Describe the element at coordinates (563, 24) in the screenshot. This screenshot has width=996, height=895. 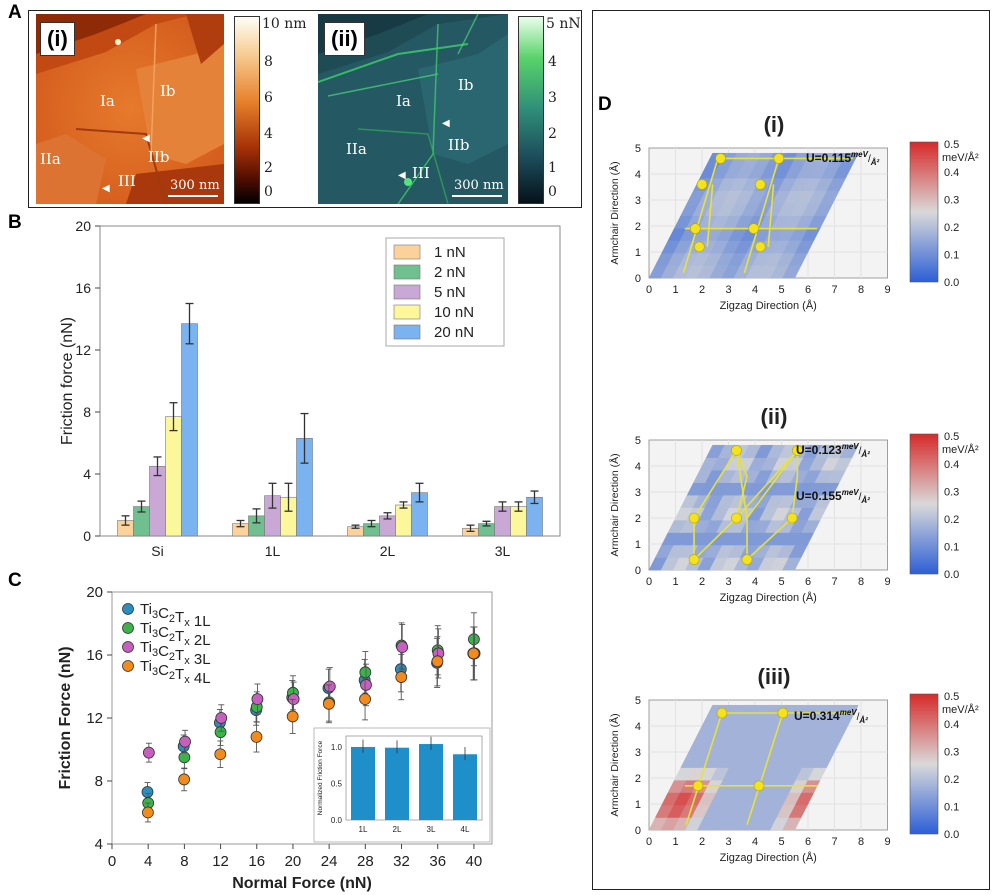
I see `colorbar-top-label: 5 nN` at that location.